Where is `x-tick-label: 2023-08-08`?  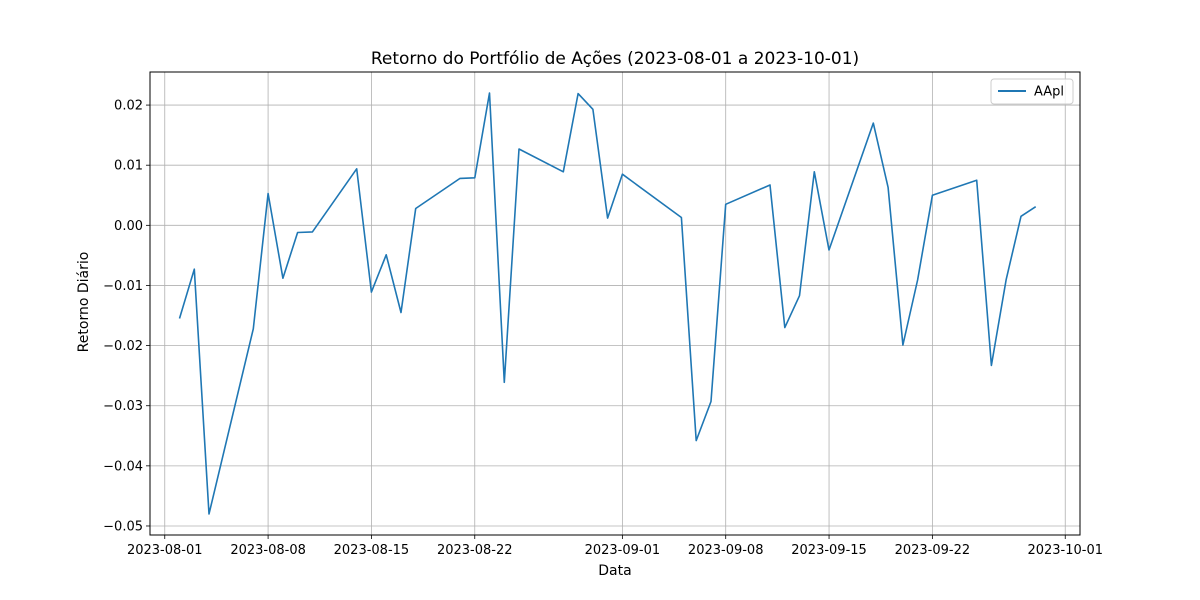
x-tick-label: 2023-08-08 is located at coordinates (268, 550).